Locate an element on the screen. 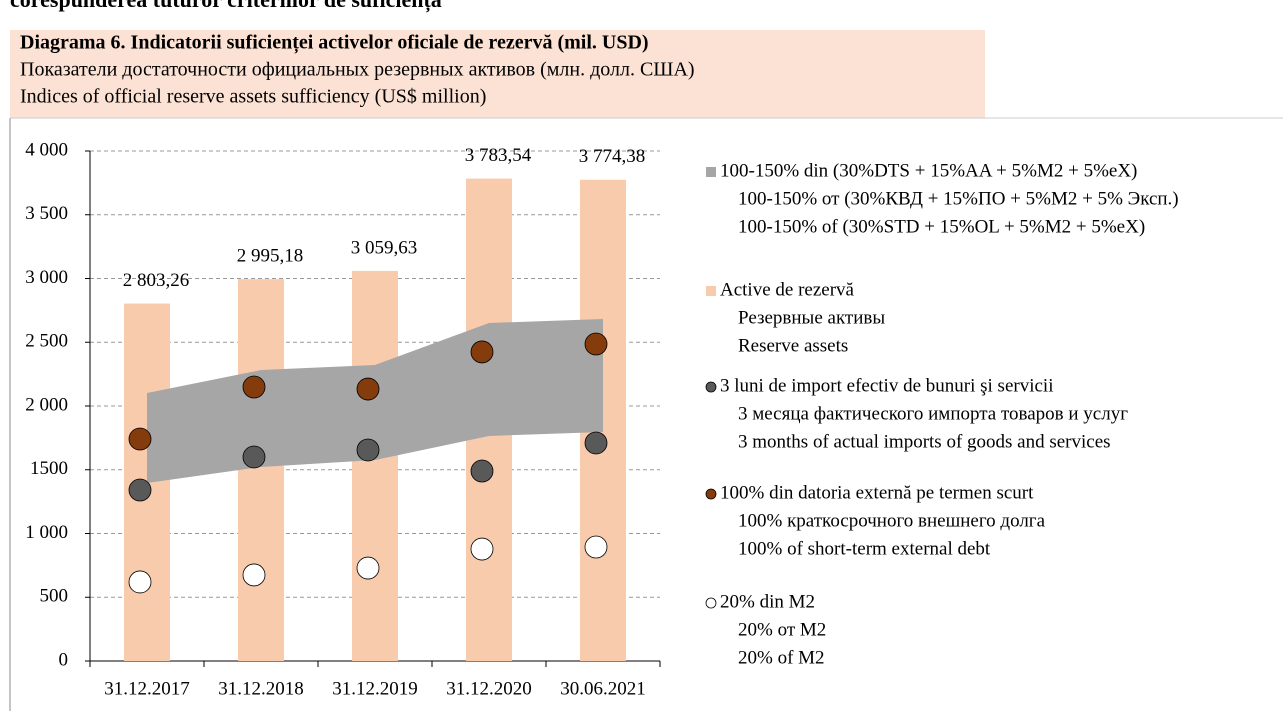 The image size is (1283, 711). x-tick-label: 31.12.2017 is located at coordinates (147, 688).